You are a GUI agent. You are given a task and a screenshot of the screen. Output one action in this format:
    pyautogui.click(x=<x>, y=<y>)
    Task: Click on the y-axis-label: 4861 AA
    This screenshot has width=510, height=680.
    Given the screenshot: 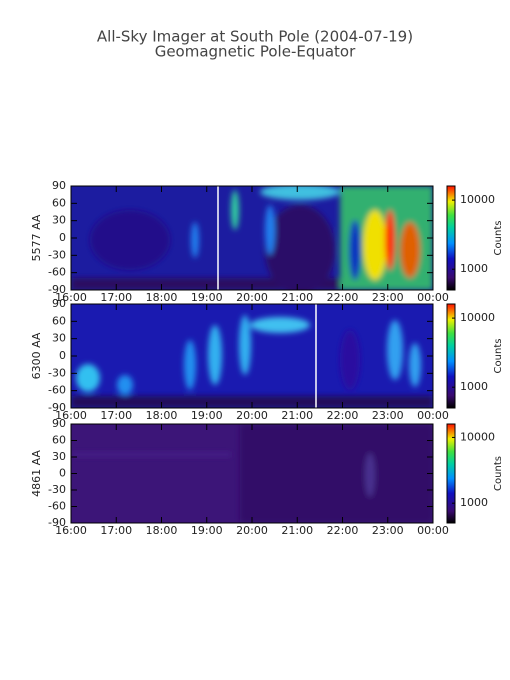 What is the action you would take?
    pyautogui.click(x=36, y=473)
    